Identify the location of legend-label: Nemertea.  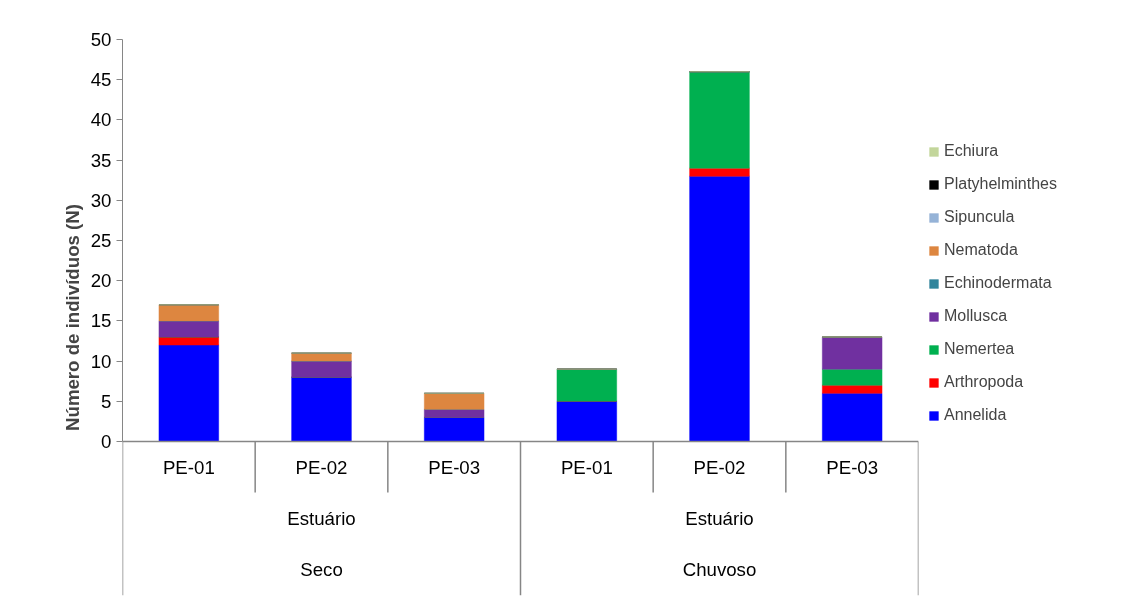
(979, 349).